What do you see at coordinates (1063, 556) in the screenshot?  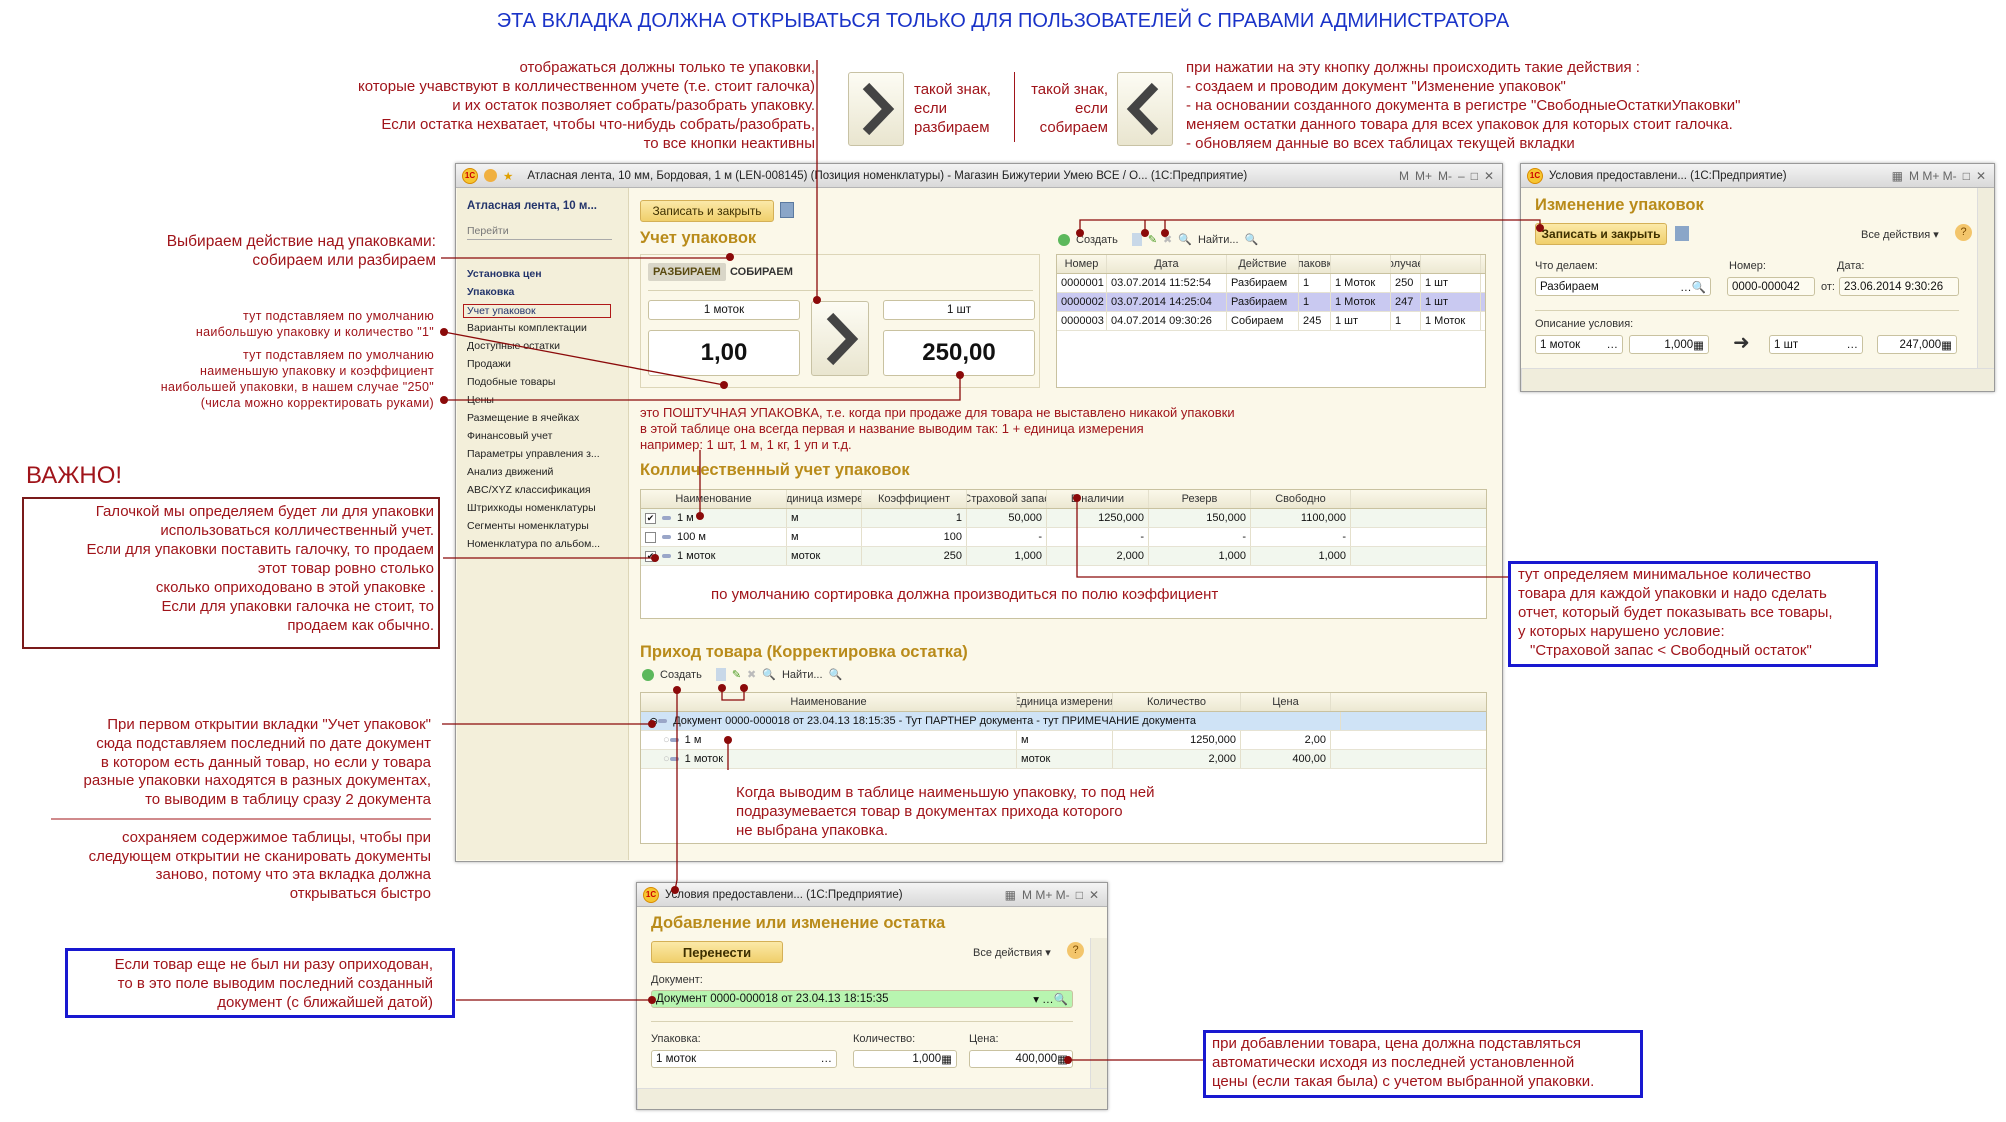 I see `table-row: ✔ 1 моток моток 250 1,000 2,000 1,000 1,000` at bounding box center [1063, 556].